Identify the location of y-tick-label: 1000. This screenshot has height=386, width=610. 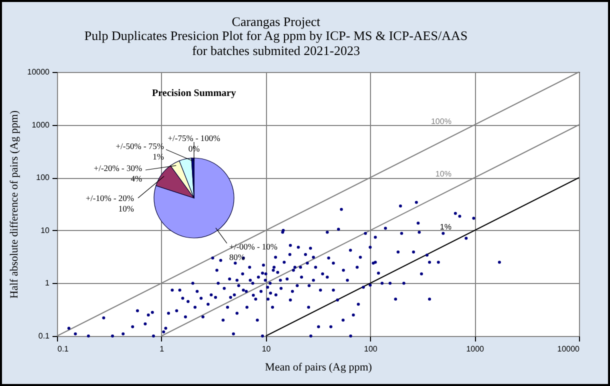
(41, 125).